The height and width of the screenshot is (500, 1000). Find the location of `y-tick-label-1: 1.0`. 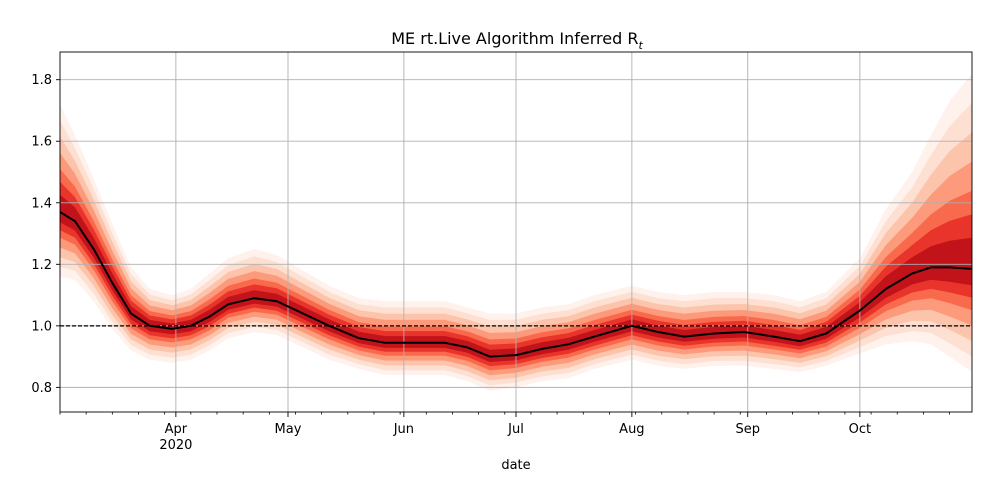

y-tick-label-1: 1.0 is located at coordinates (41, 326).